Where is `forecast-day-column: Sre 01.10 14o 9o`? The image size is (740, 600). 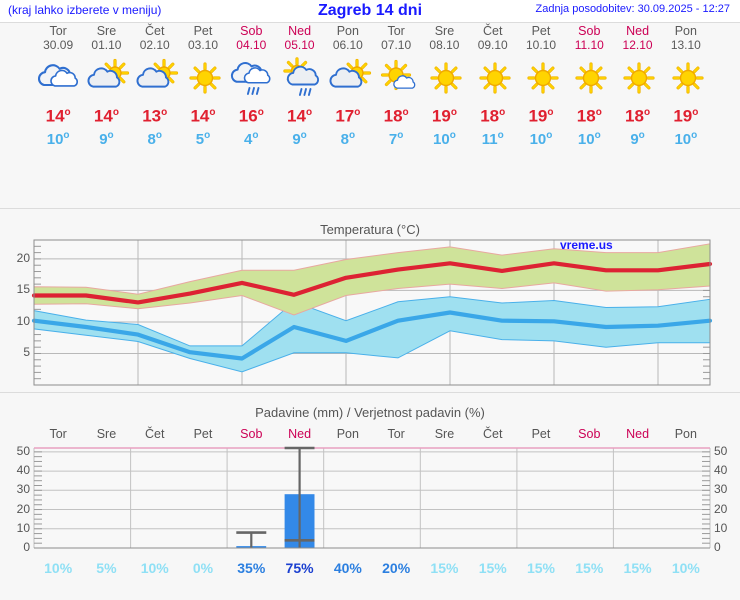
forecast-day-column: Sre 01.10 14o 9o is located at coordinates (106, 86).